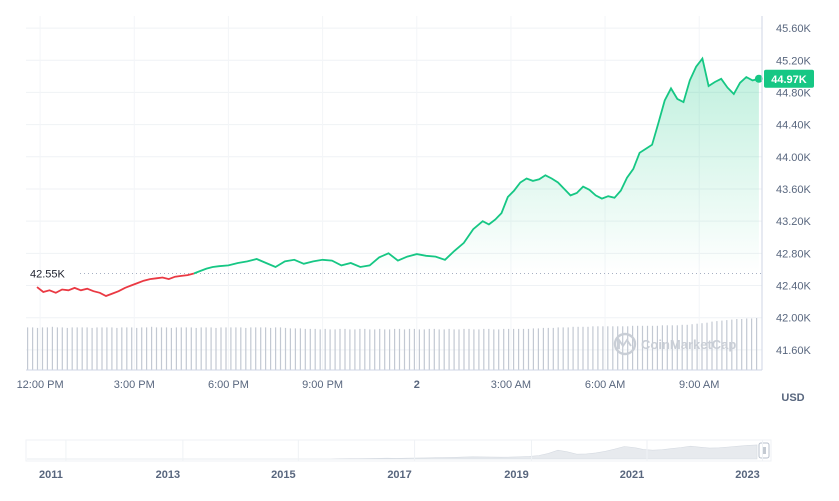 This screenshot has width=839, height=501. What do you see at coordinates (794, 61) in the screenshot?
I see `y-tick-label: 45.20K` at bounding box center [794, 61].